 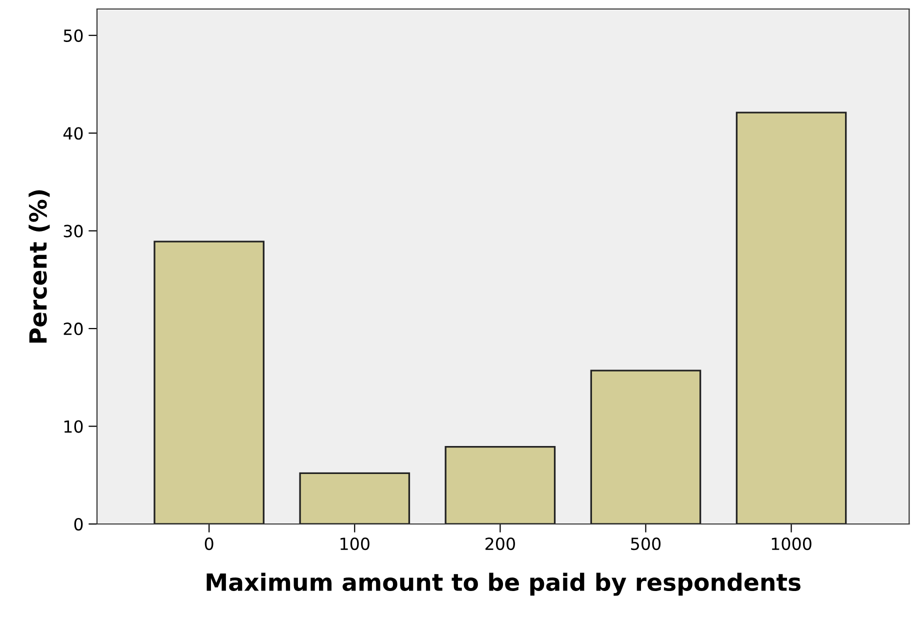 What do you see at coordinates (73, 133) in the screenshot?
I see `y-tick-label: 40` at bounding box center [73, 133].